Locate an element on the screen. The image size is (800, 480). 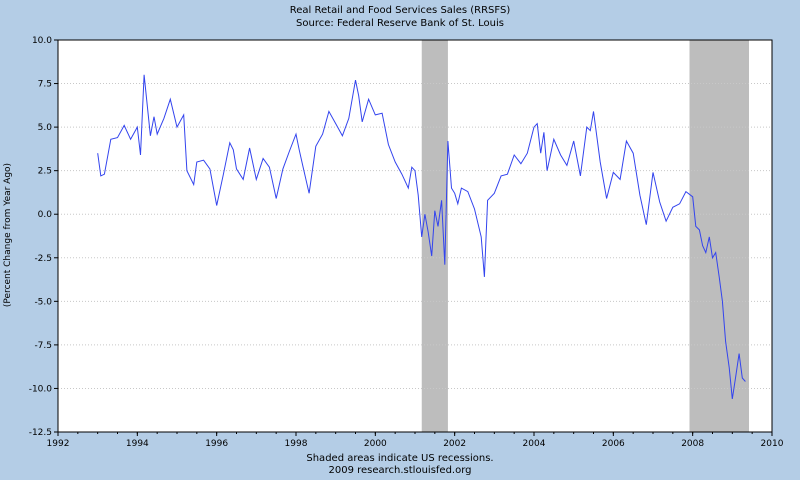
x-tick-label: 1994 is located at coordinates (137, 444).